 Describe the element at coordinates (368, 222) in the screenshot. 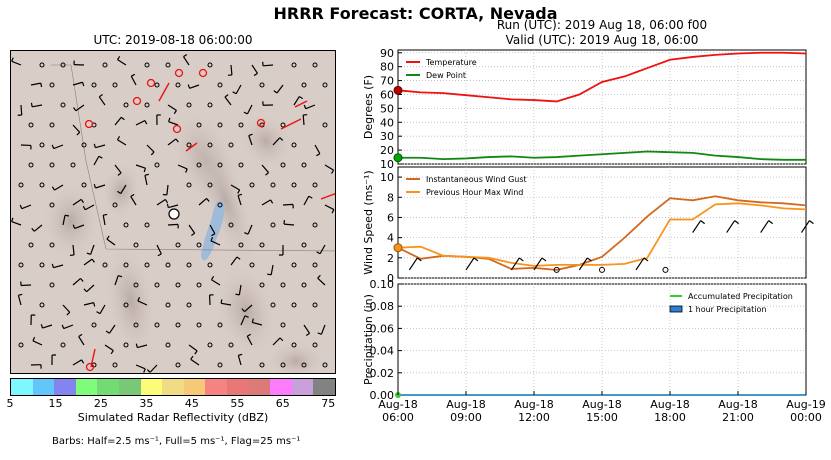

I see `y-axis-label: Wind Speed (ms⁻¹)` at that location.